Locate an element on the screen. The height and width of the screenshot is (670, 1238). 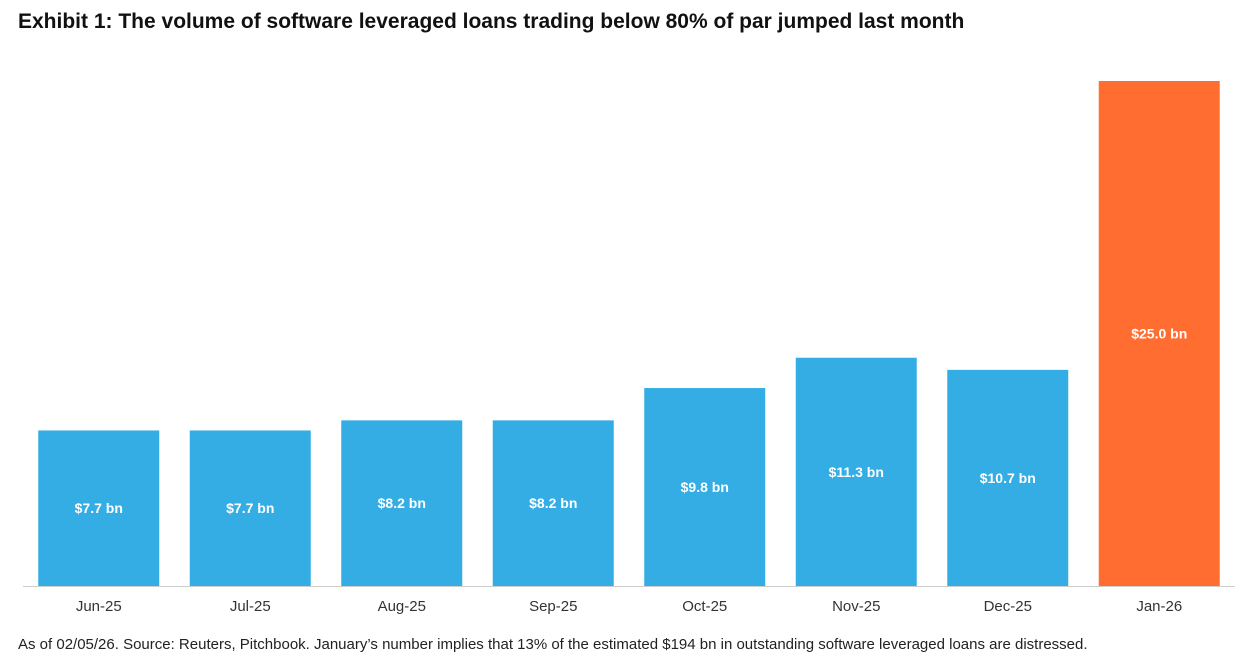
x-tick-label: Oct-25 is located at coordinates (704, 606).